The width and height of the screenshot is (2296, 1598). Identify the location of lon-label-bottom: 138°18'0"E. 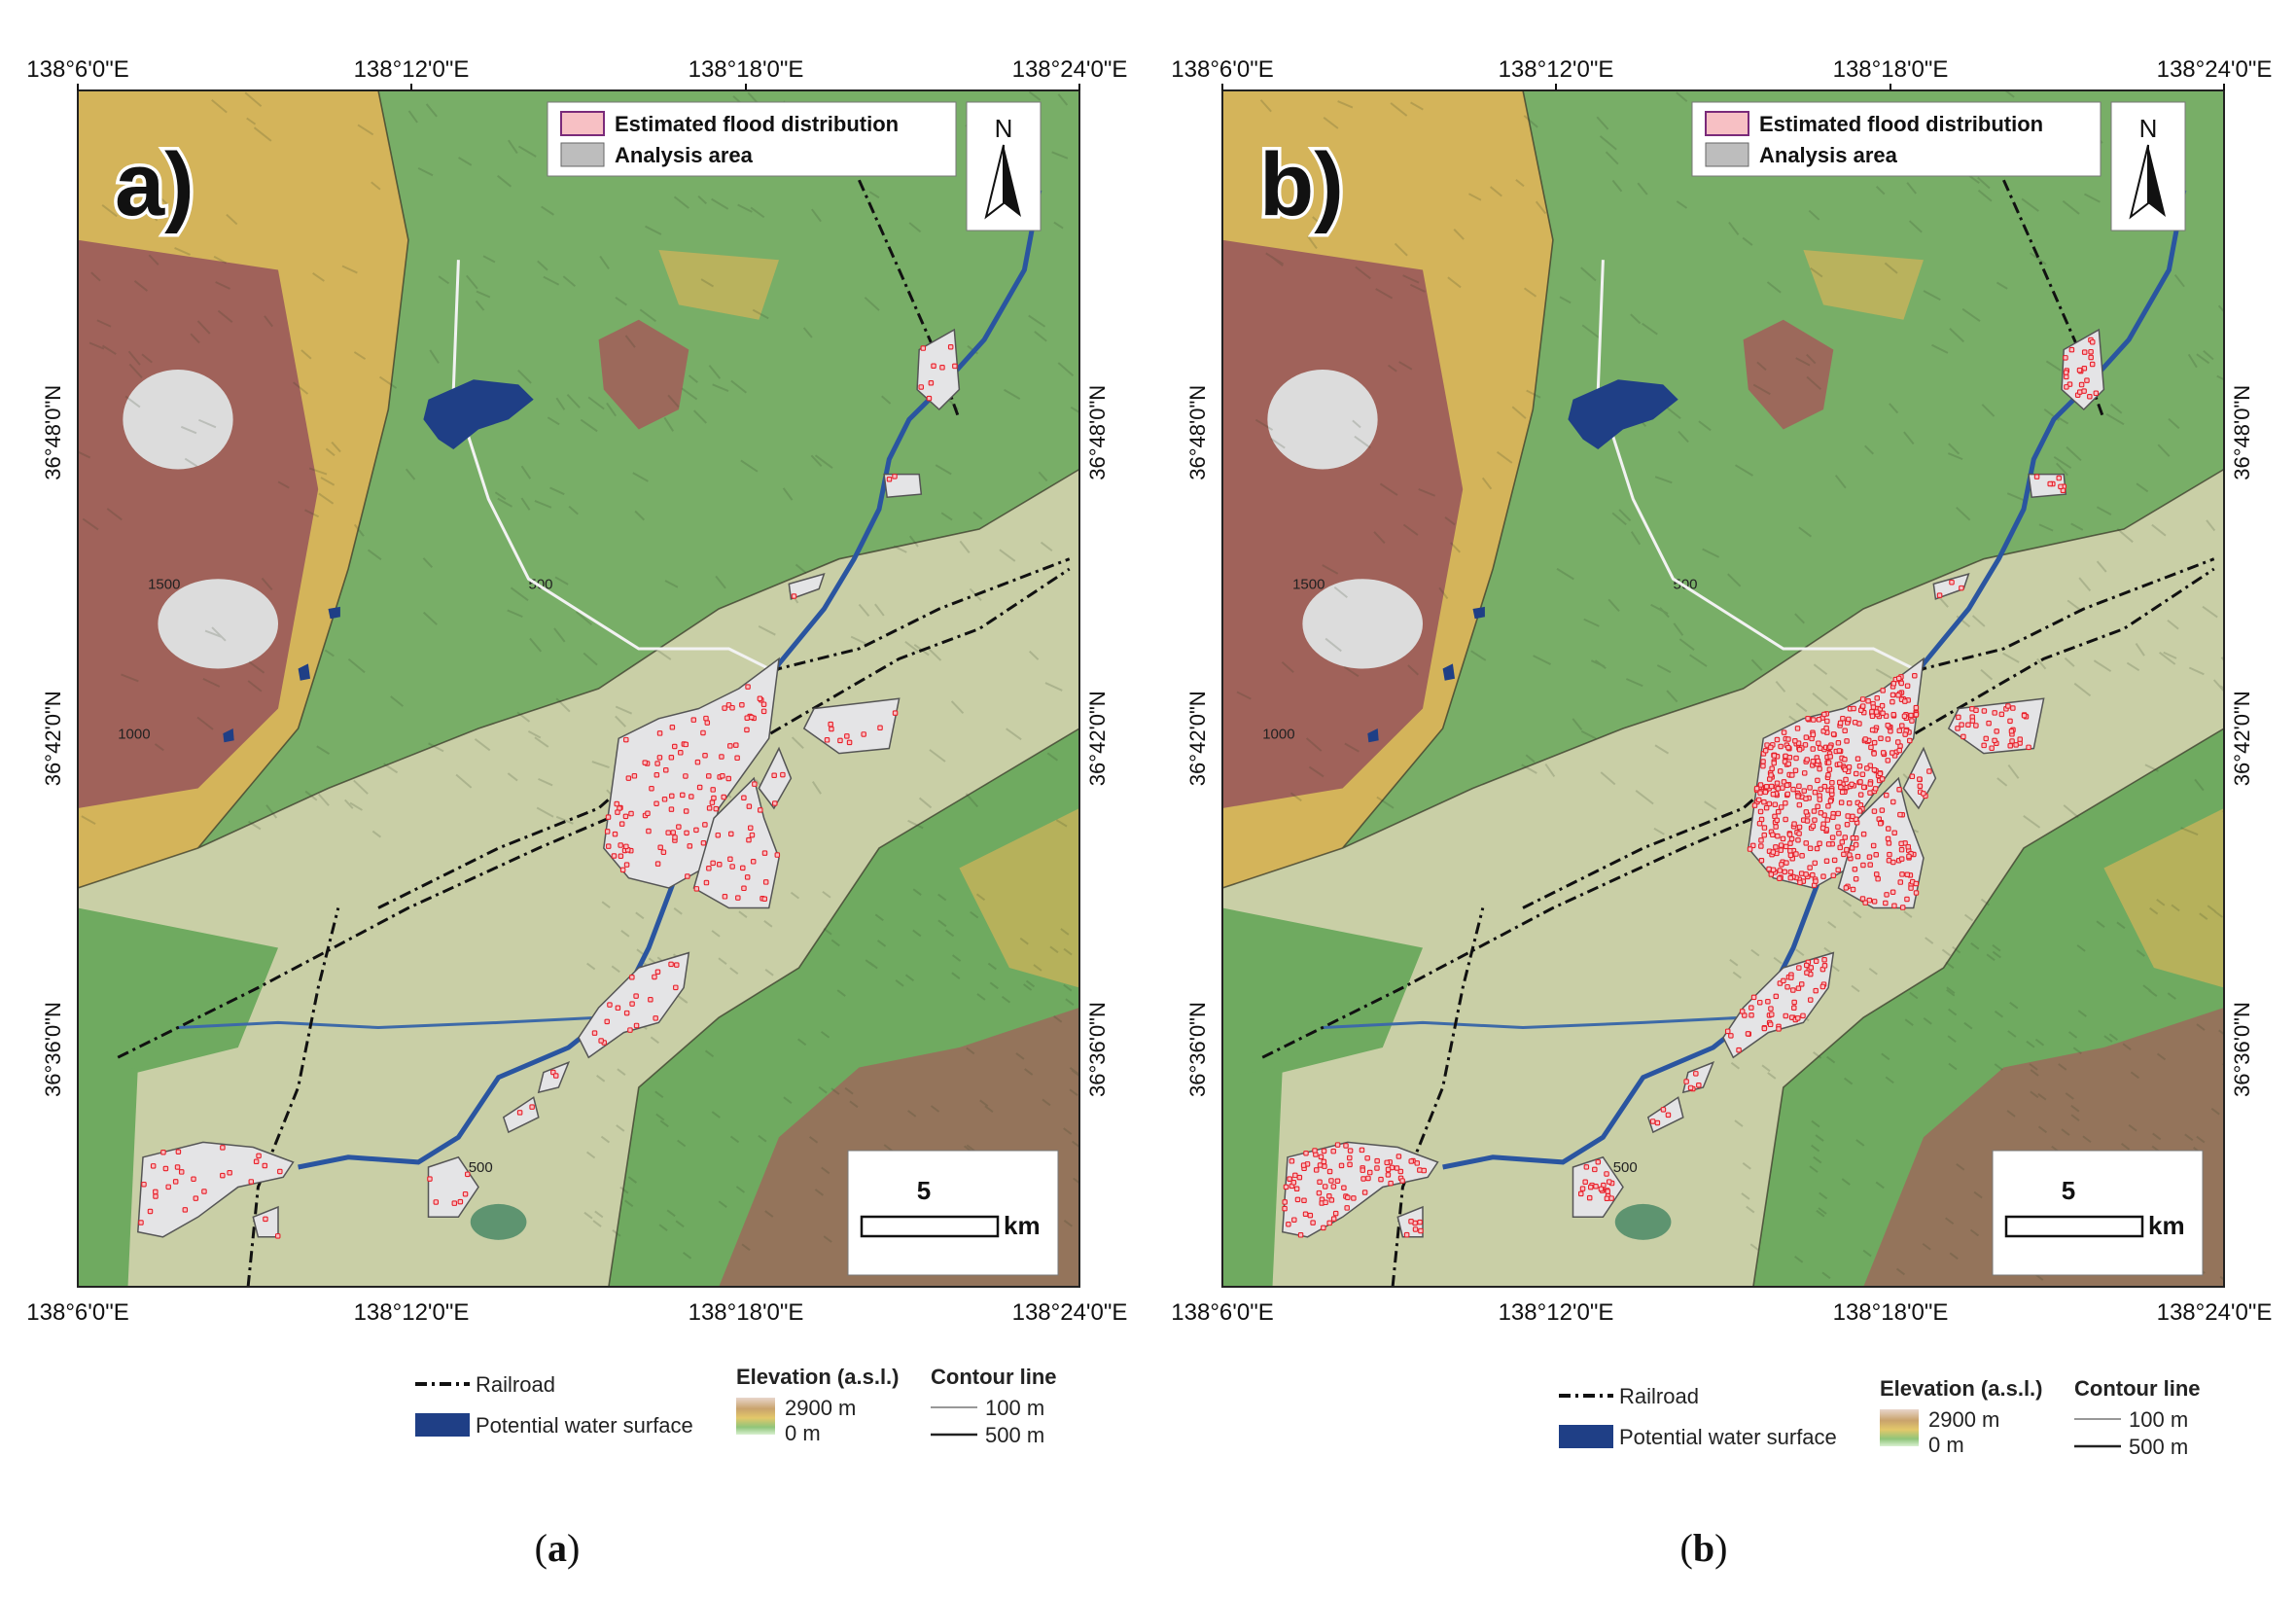
(1891, 1313).